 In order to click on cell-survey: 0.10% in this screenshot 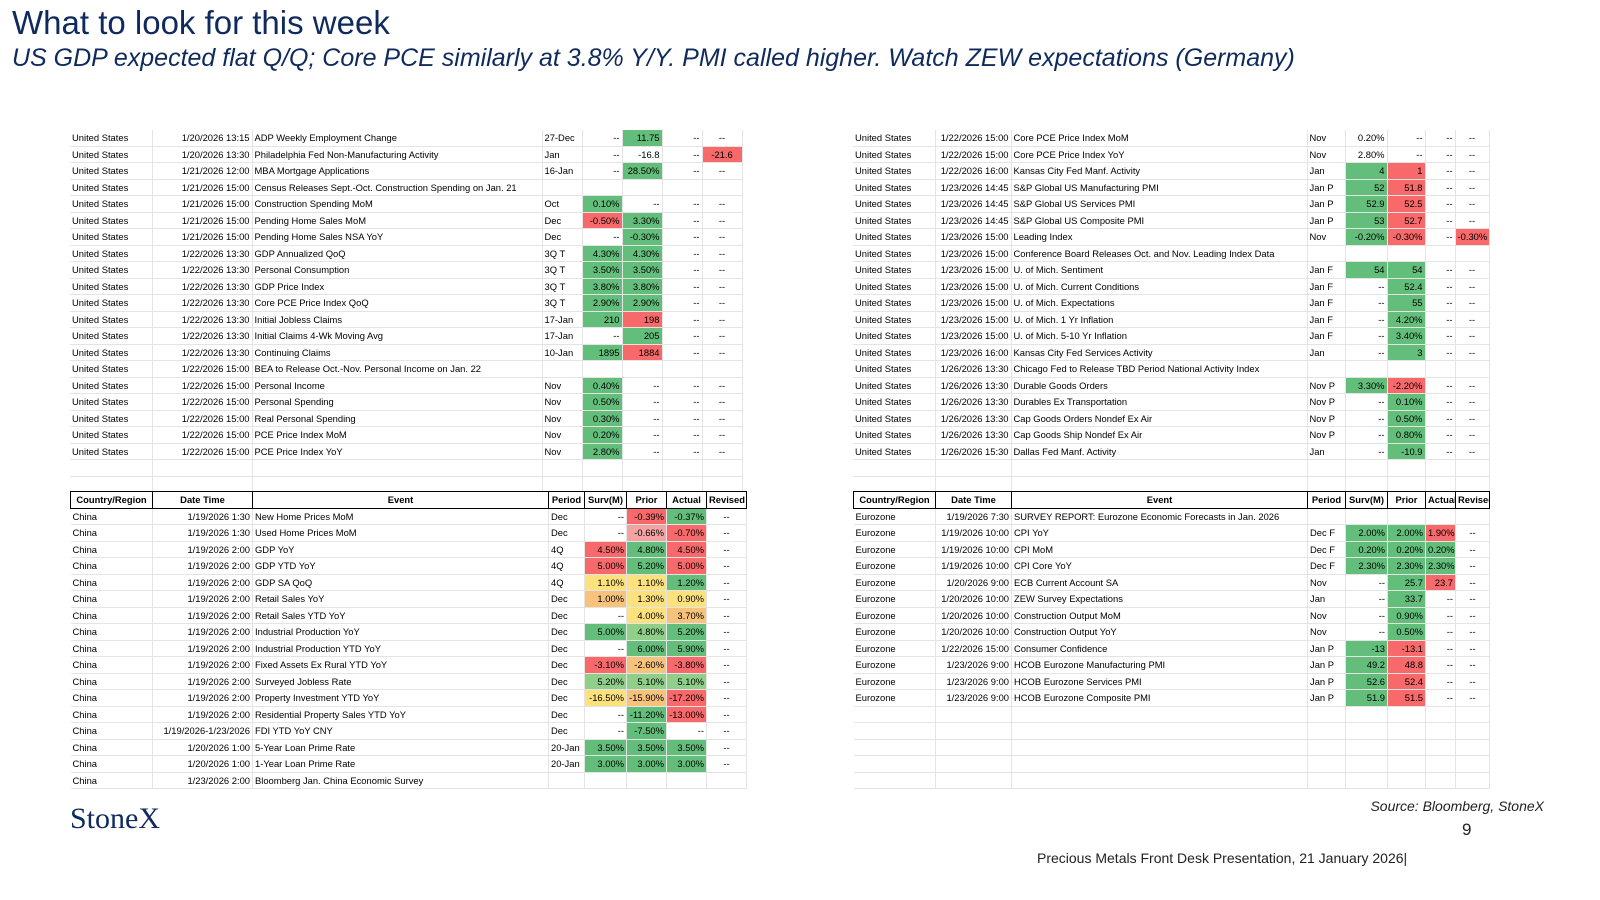, I will do `click(602, 204)`.